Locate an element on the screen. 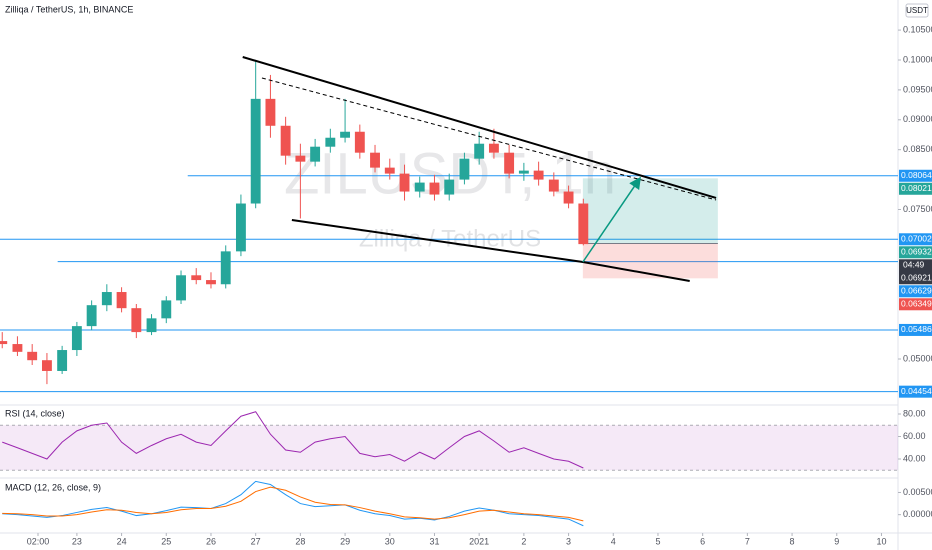 This screenshot has height=550, width=932. x-tick-label: 8 is located at coordinates (792, 541).